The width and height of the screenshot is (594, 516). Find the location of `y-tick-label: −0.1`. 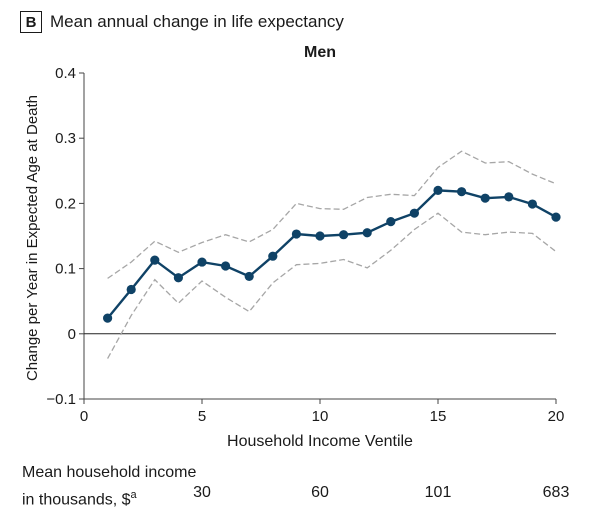

y-tick-label: −0.1 is located at coordinates (61, 399).